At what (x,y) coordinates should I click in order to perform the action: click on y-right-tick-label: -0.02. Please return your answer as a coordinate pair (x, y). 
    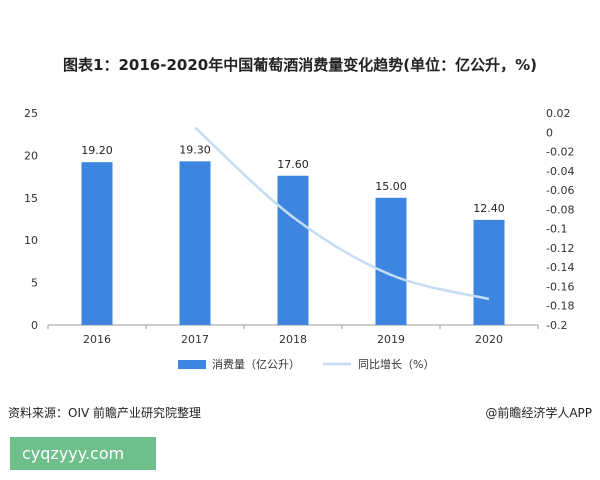
    Looking at the image, I should click on (560, 152).